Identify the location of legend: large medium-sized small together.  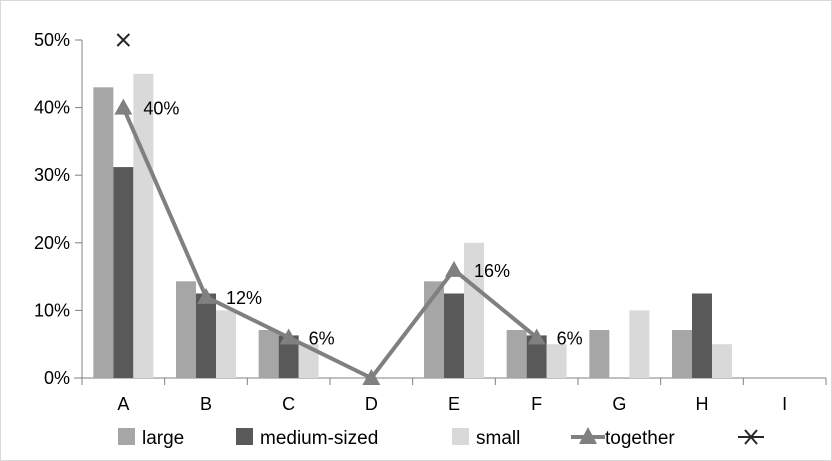
(441, 438).